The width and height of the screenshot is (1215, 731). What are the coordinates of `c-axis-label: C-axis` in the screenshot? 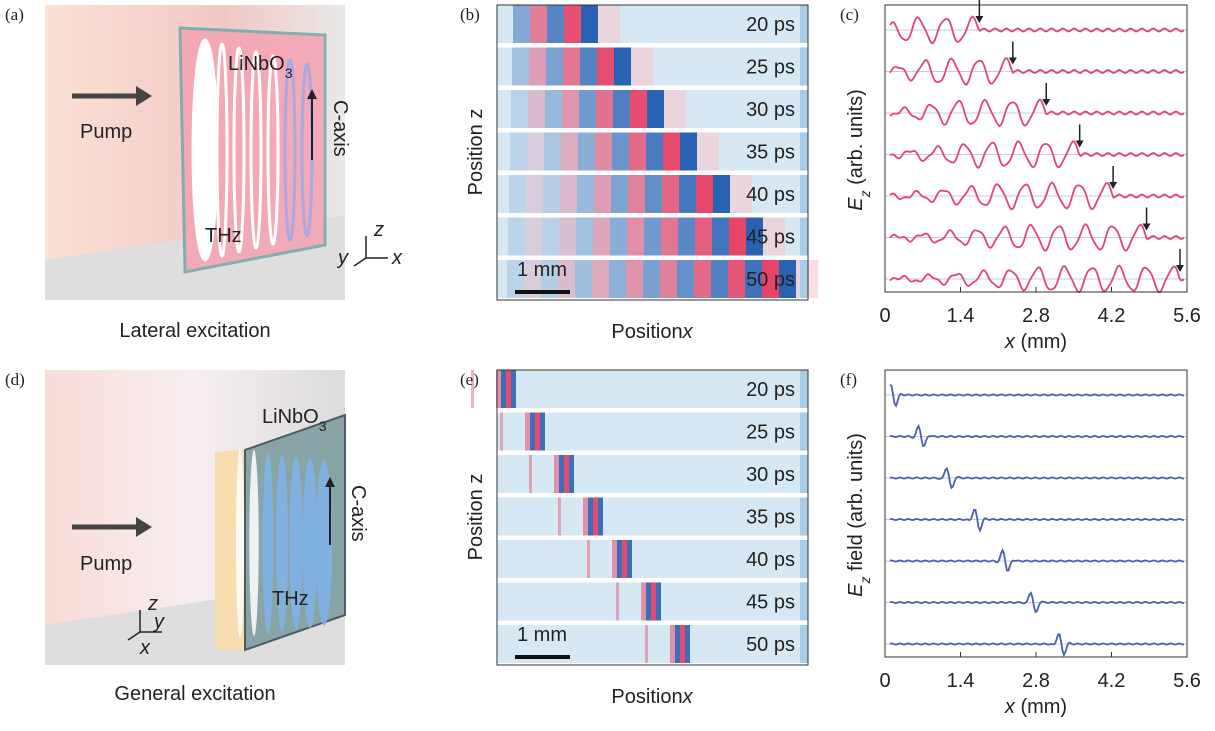 It's located at (358, 513).